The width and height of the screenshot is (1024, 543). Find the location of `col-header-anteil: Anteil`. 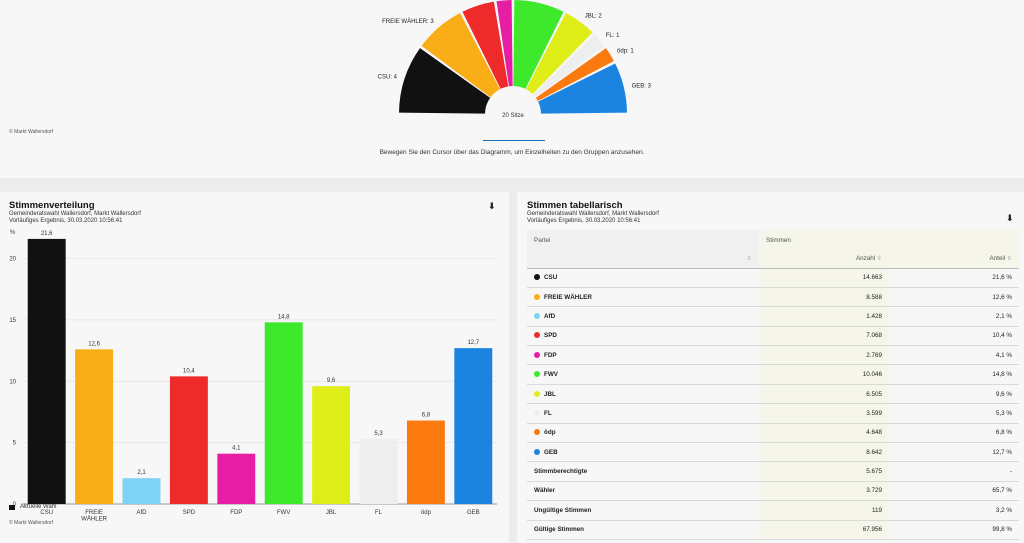

col-header-anteil: Anteil is located at coordinates (997, 259).